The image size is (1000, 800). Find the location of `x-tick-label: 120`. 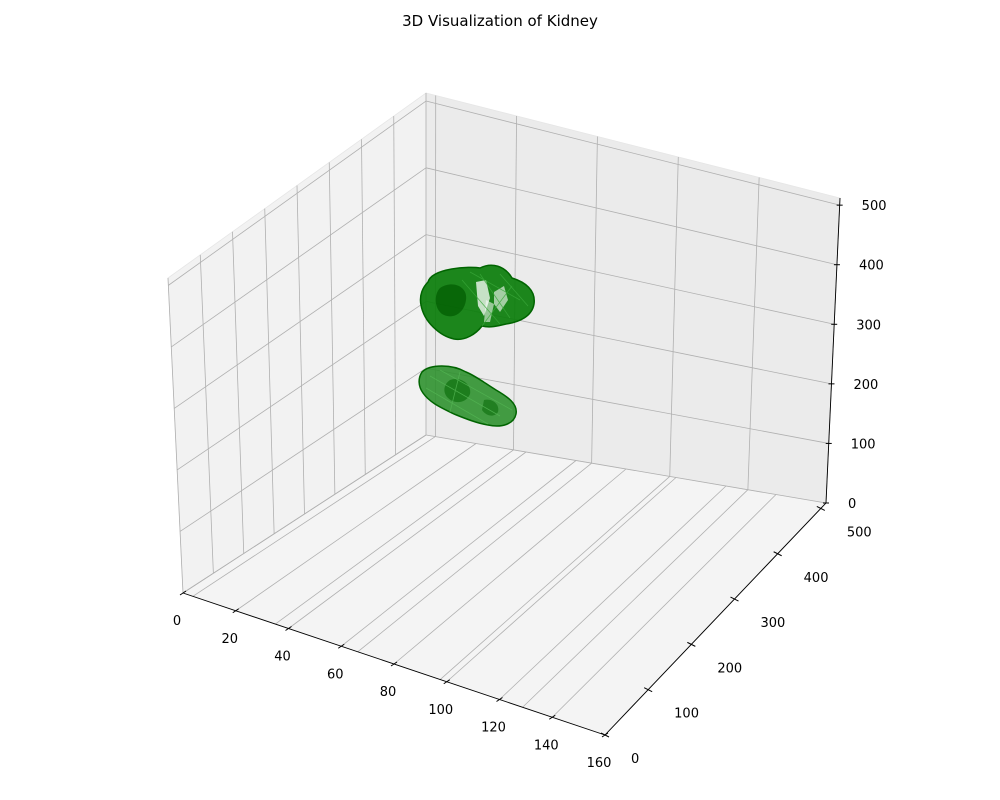

x-tick-label: 120 is located at coordinates (493, 728).